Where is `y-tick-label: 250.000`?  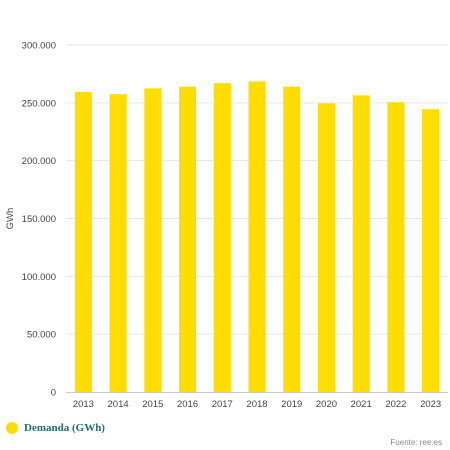 y-tick-label: 250.000 is located at coordinates (39, 103).